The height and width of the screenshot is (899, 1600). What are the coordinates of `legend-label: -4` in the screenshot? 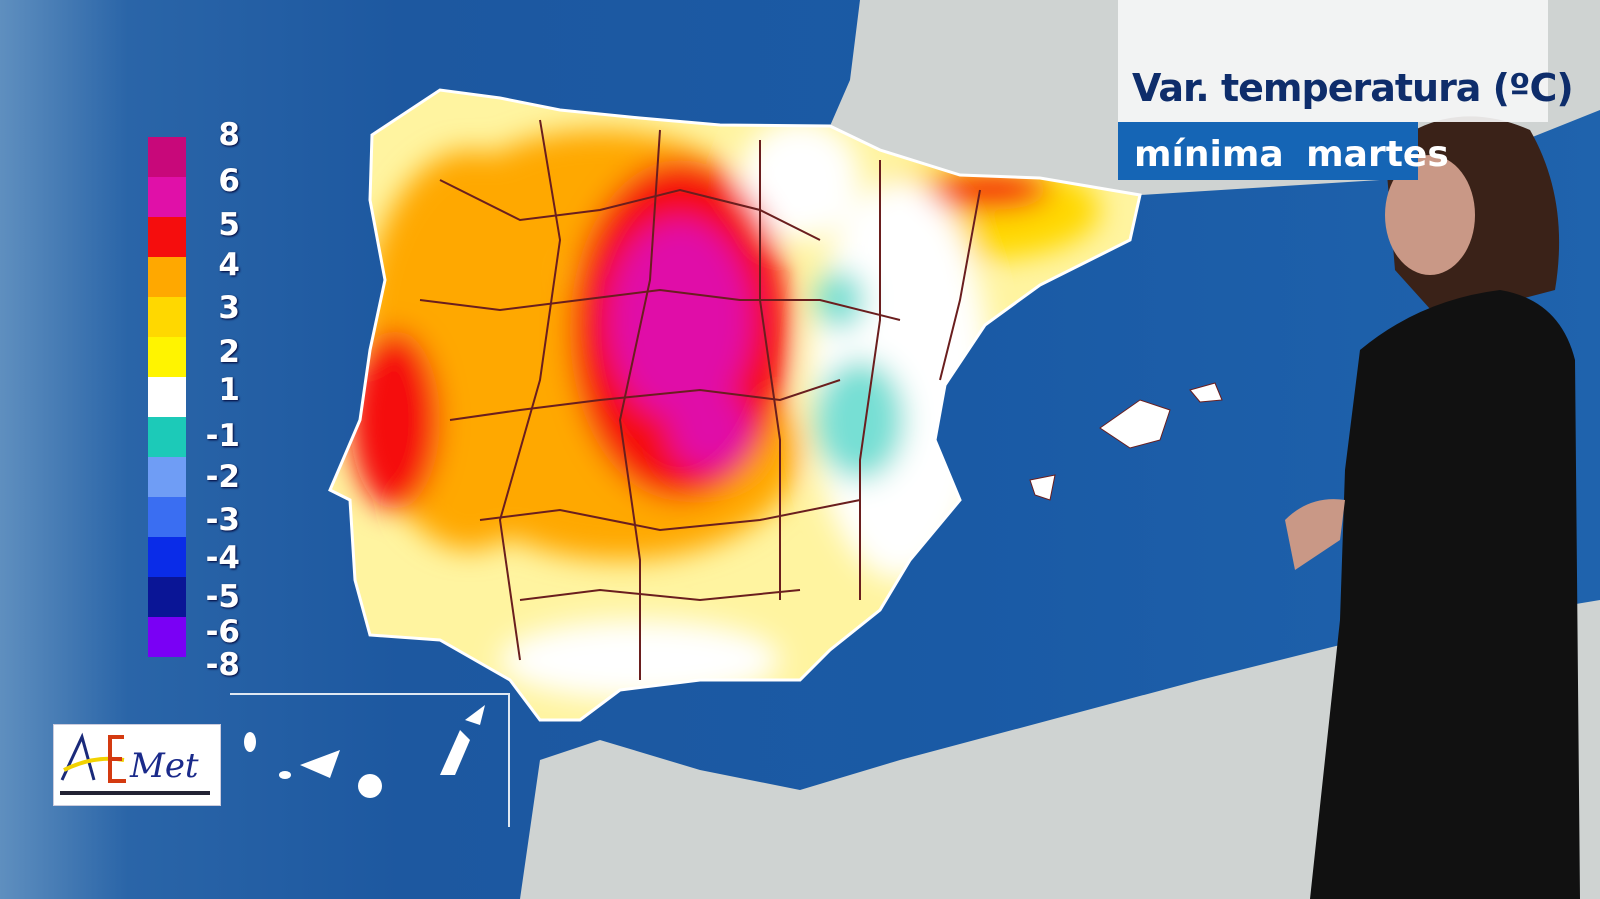 It's located at (222, 558).